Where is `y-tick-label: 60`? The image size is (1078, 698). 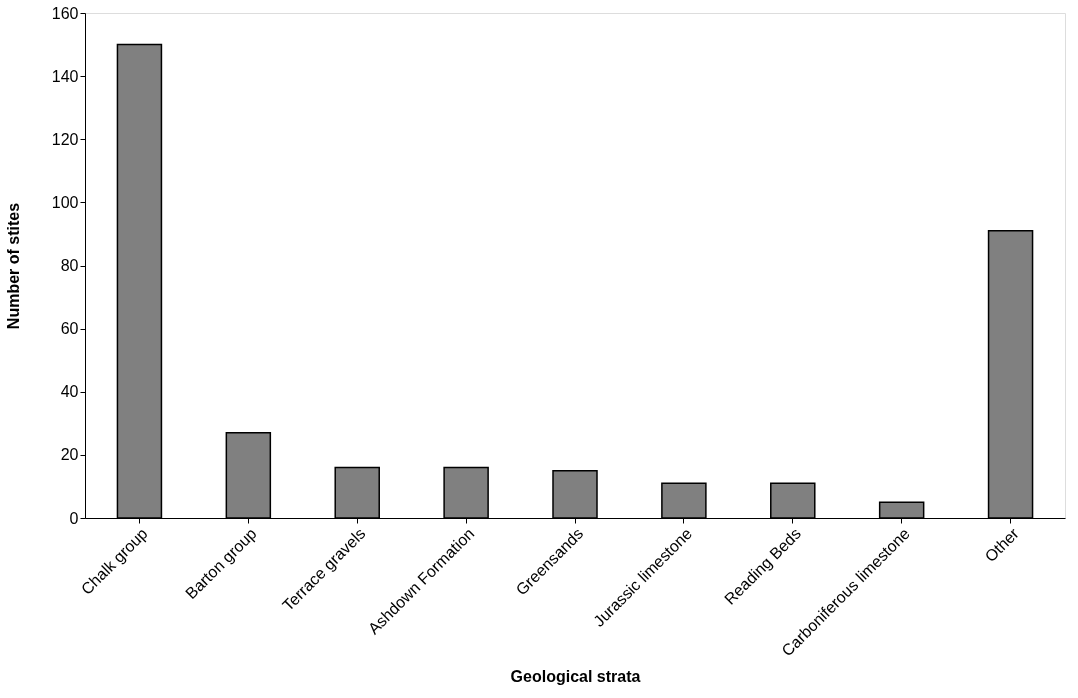 y-tick-label: 60 is located at coordinates (69, 329).